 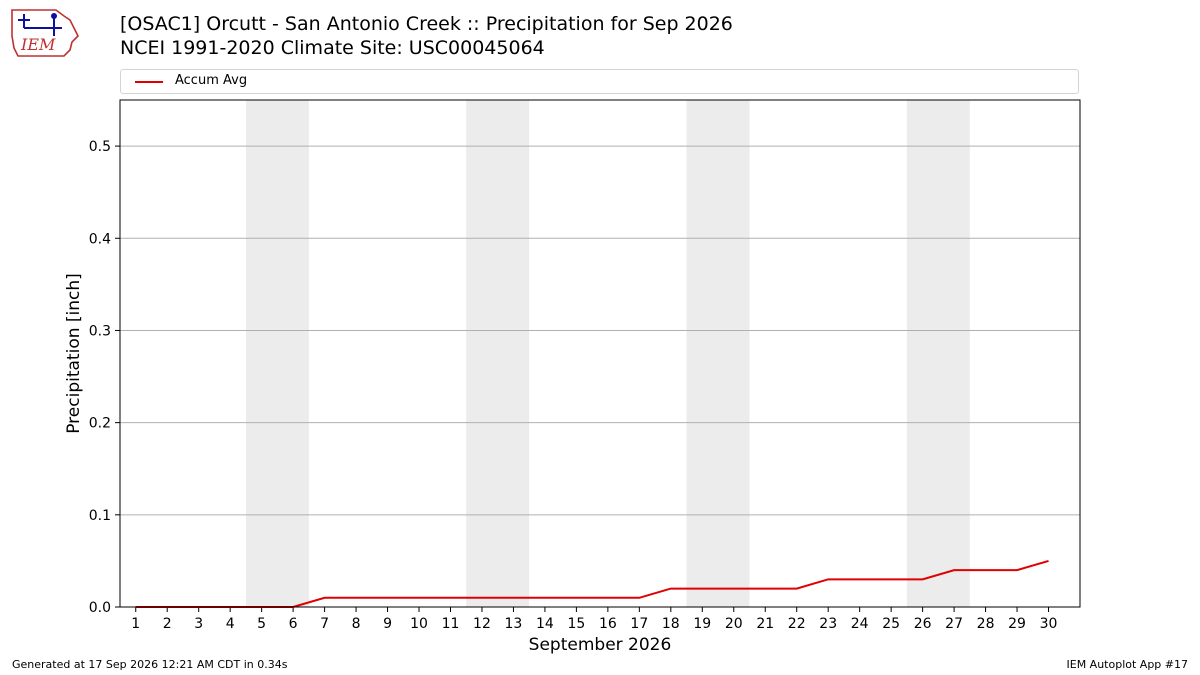 I want to click on x-tick-label: 5, so click(x=261, y=624).